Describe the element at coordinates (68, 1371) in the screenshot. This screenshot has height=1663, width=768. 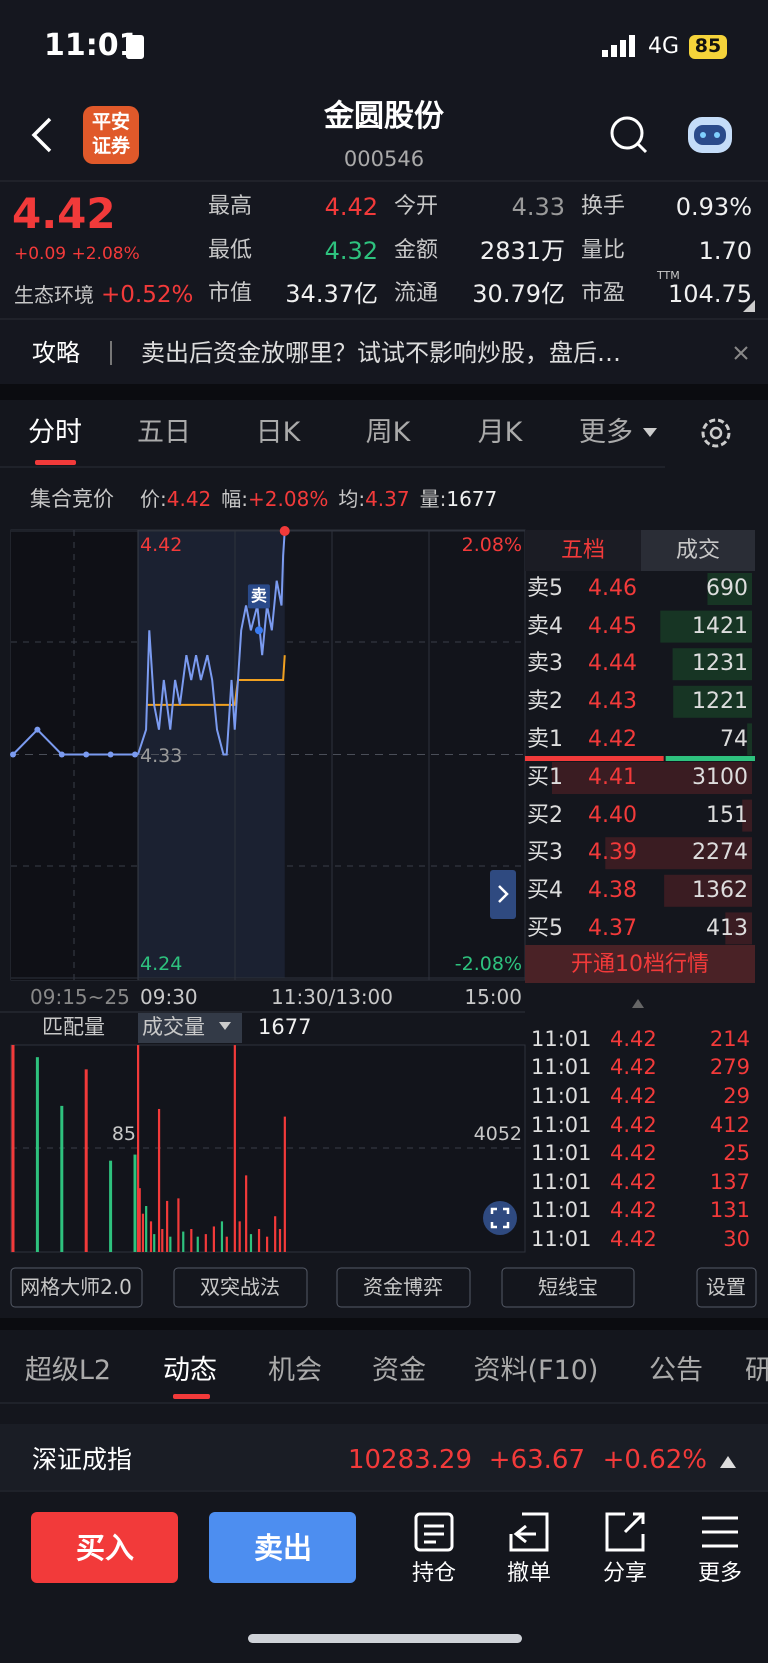
I see `section-tab: 超级L2` at that location.